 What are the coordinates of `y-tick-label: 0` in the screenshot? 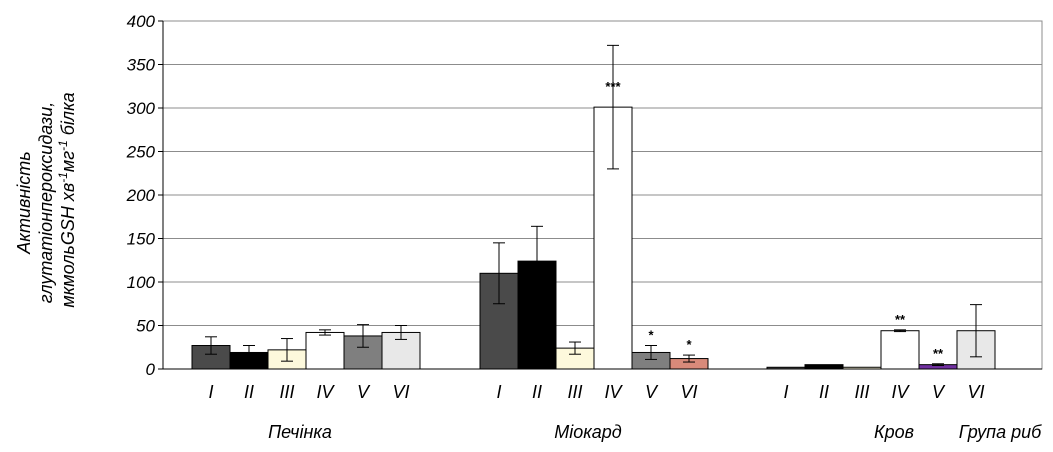 It's located at (151, 369).